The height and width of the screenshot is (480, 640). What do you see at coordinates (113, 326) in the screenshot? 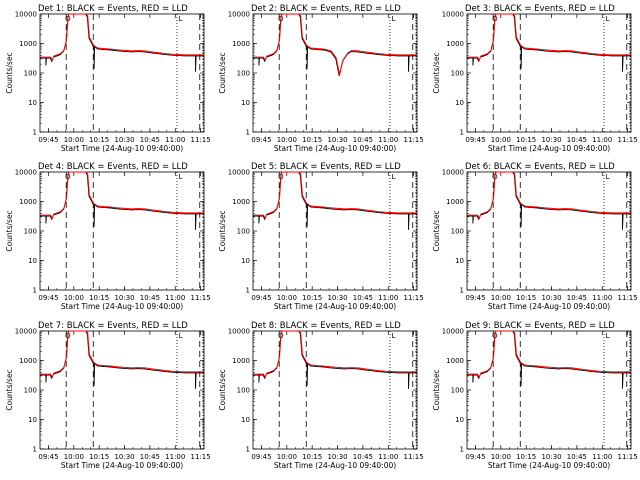
I see `panel-title: Det 7: BLACK = Events, RED = LLD` at bounding box center [113, 326].